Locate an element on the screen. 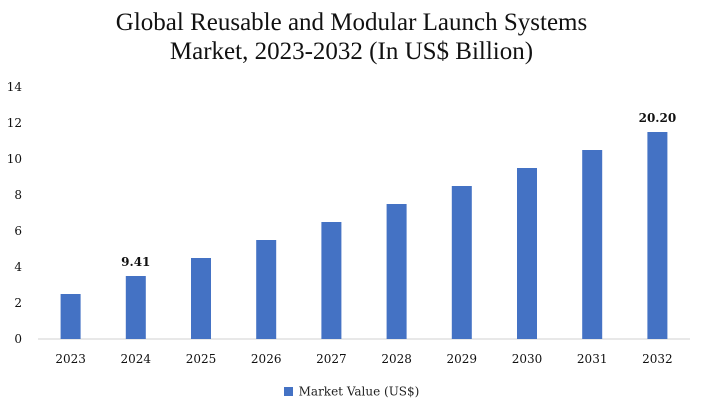  x-tick-label: 2026 is located at coordinates (266, 359).